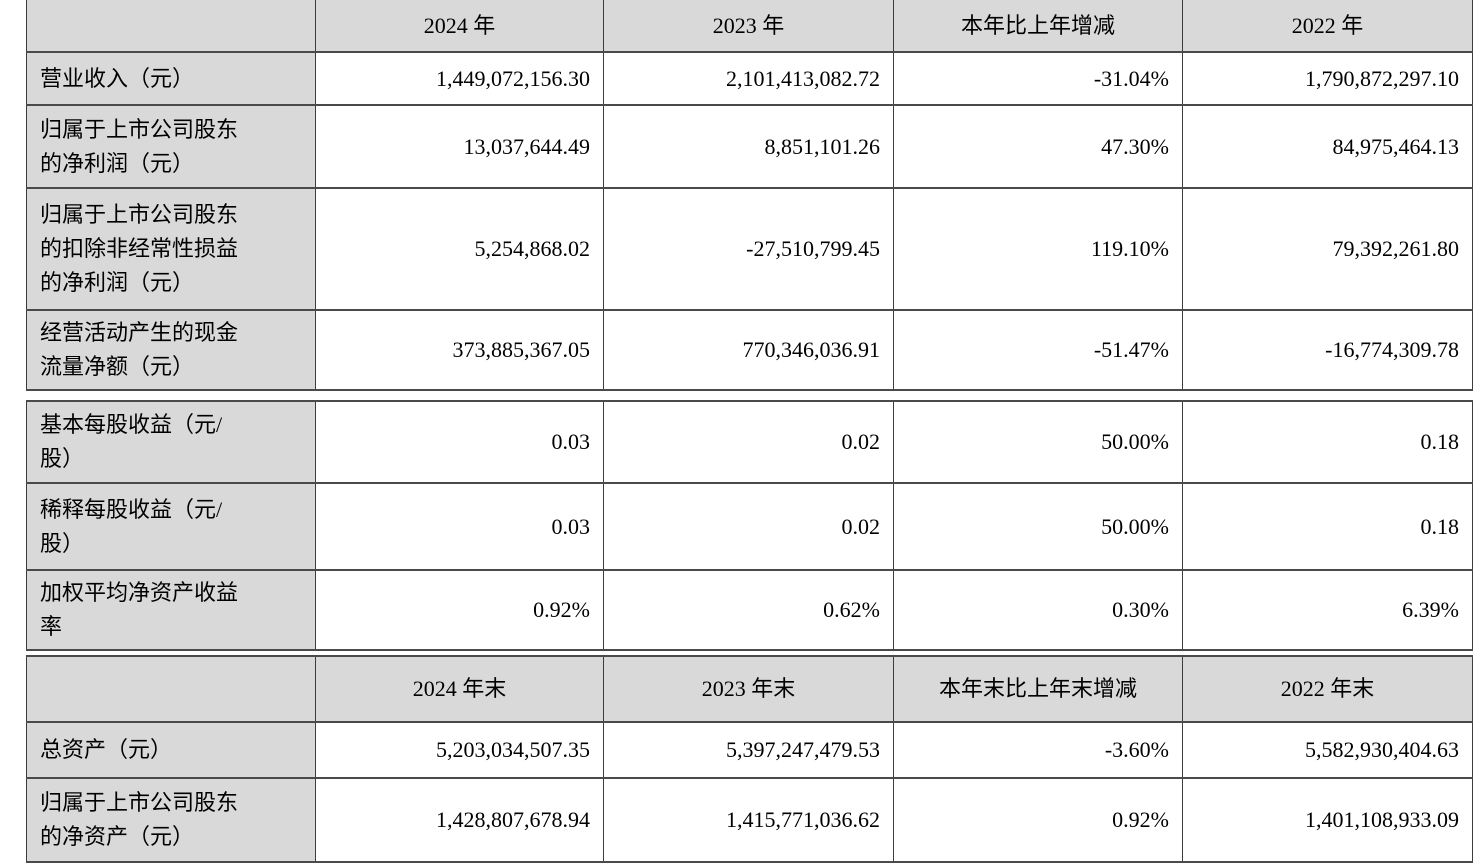 Image resolution: width=1481 pixels, height=866 pixels. I want to click on row-label-cell: 总资产（元）, so click(171, 750).